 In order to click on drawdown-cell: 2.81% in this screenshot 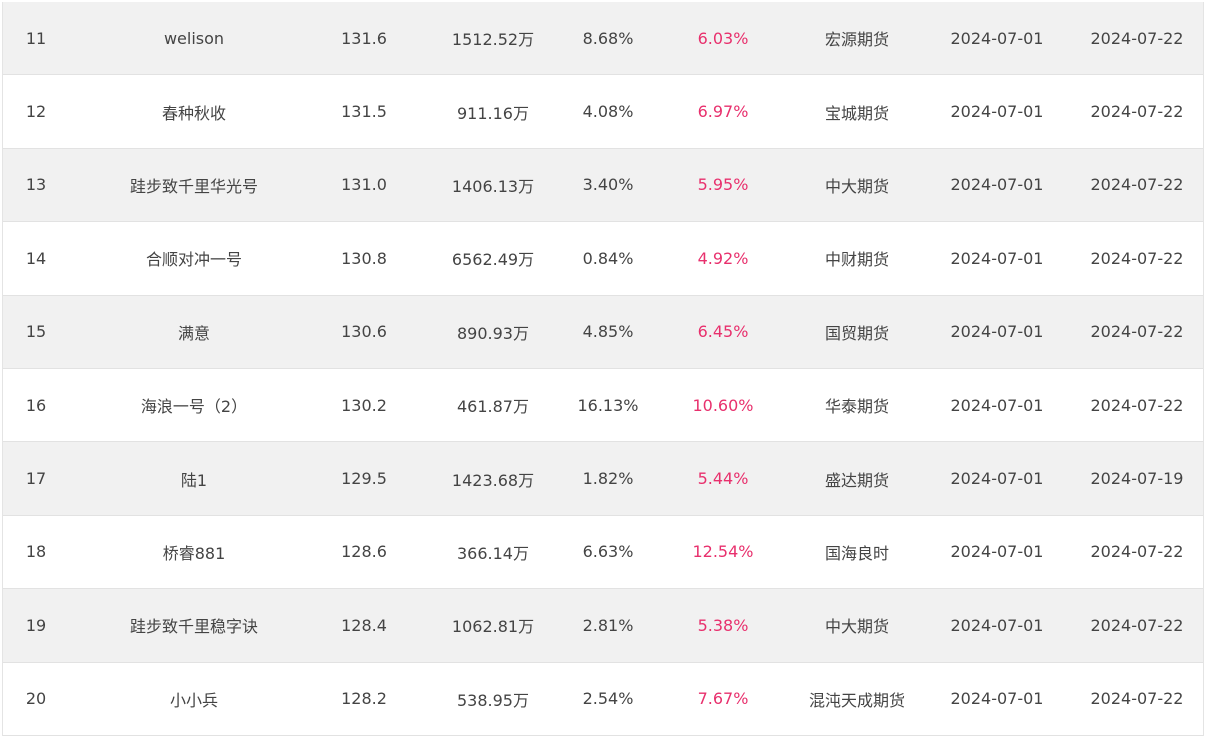, I will do `click(608, 625)`.